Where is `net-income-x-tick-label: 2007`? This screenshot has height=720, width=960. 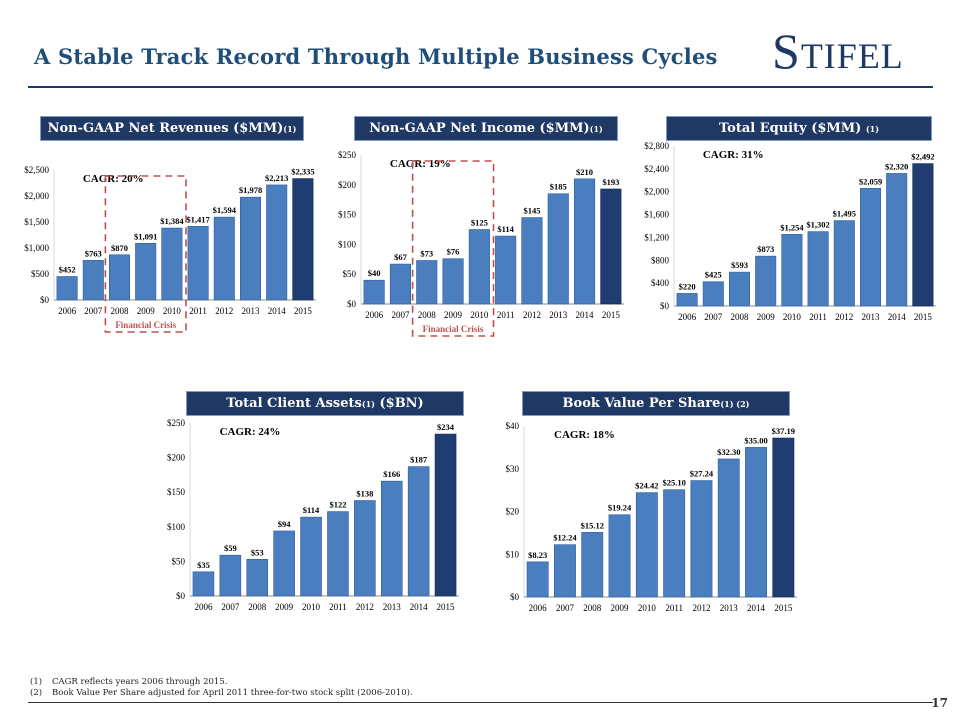
net-income-x-tick-label: 2007 is located at coordinates (400, 315).